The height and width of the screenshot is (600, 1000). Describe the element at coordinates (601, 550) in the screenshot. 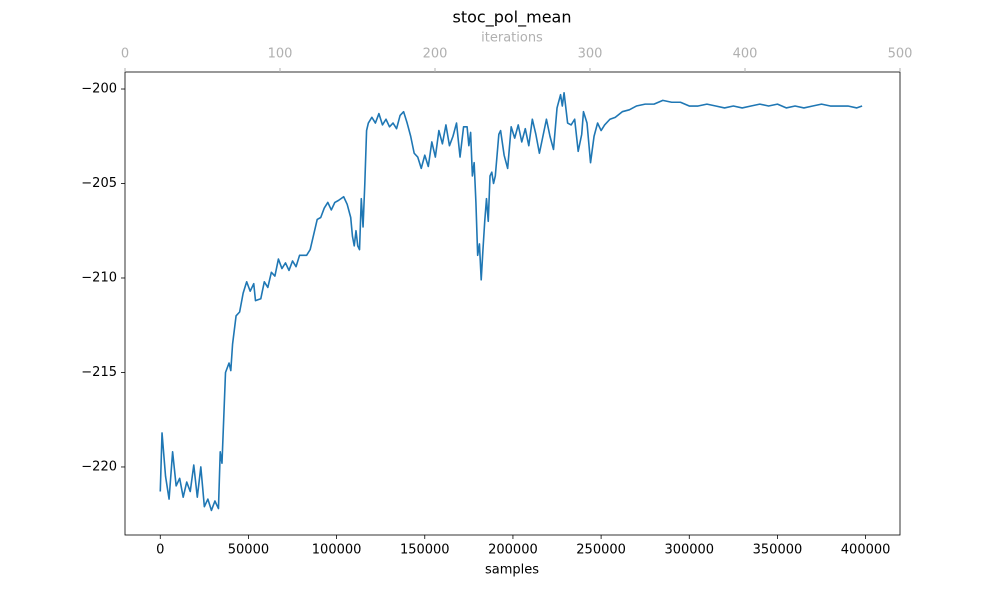

I see `x-tick-label: 250000` at that location.